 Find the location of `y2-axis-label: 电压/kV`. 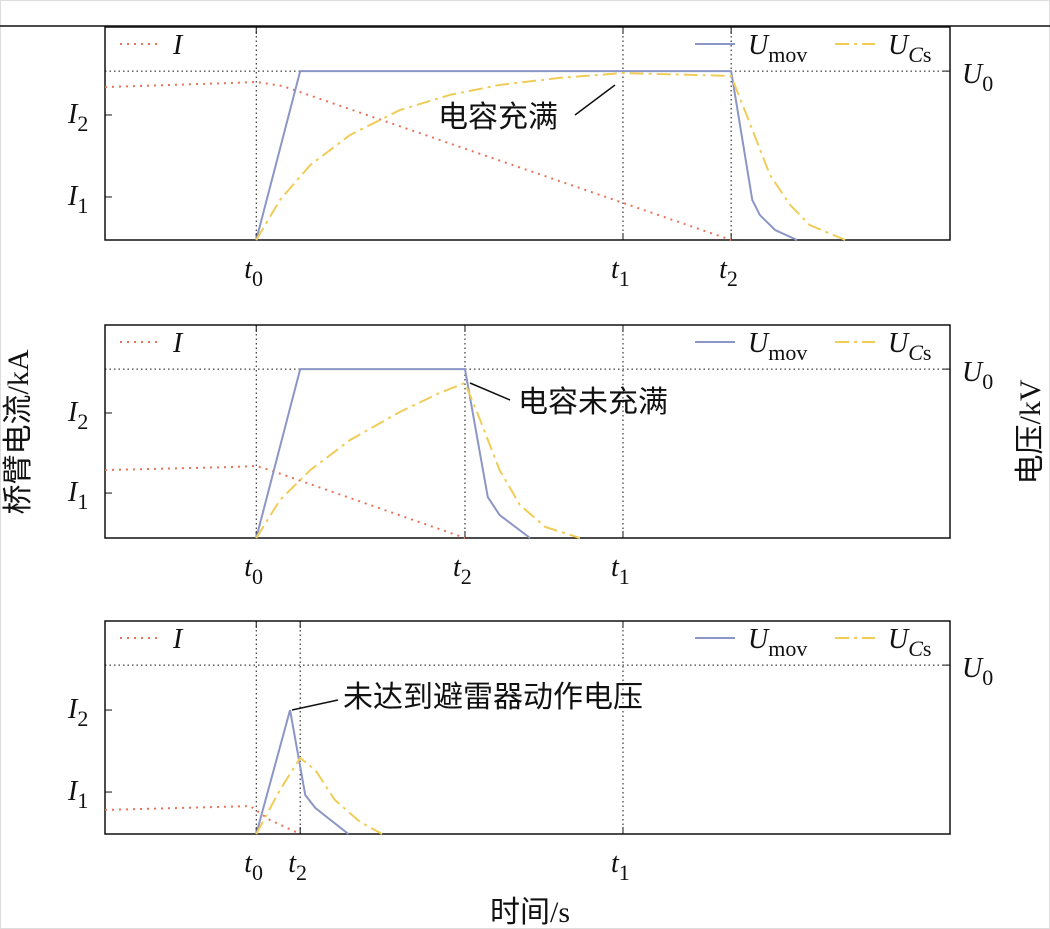

y2-axis-label: 电压/kV is located at coordinates (1030, 431).